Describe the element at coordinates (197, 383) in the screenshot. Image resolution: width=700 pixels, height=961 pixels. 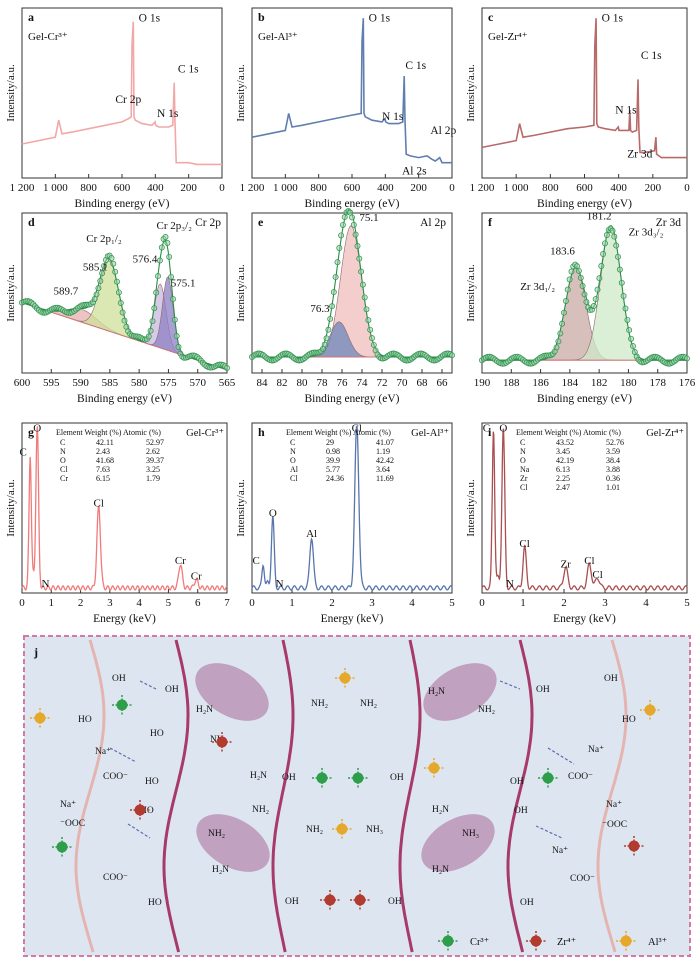
I see `x-tick-label: 570` at that location.